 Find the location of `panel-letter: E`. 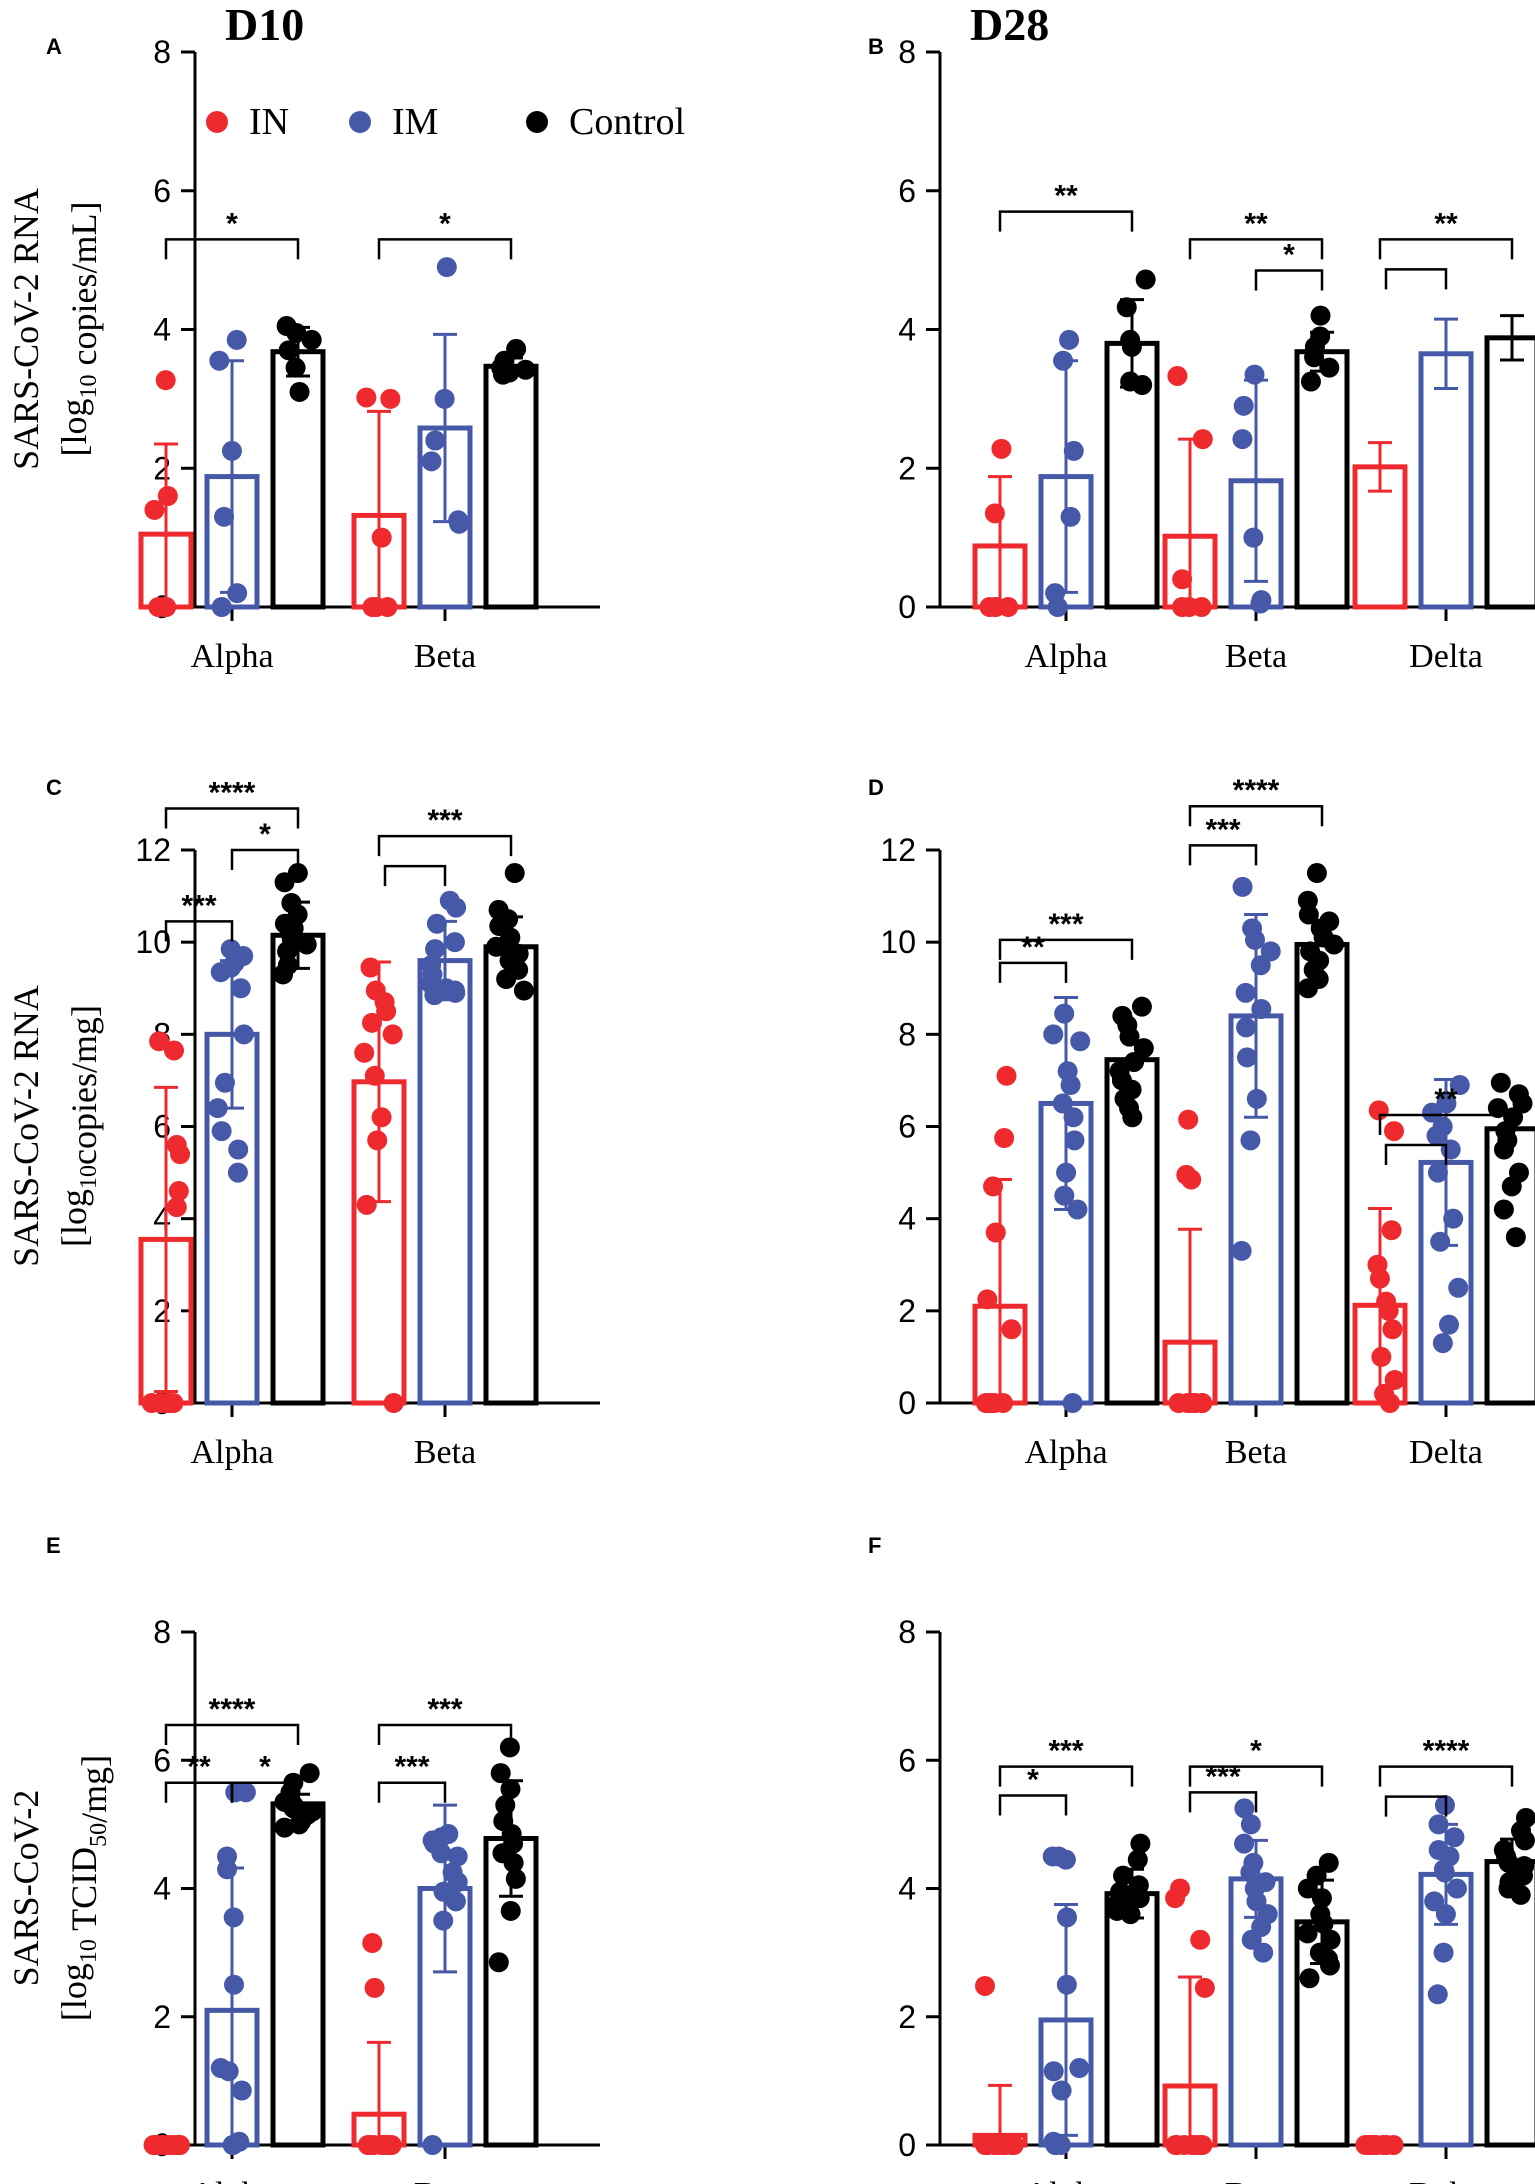

panel-letter: E is located at coordinates (53, 1545).